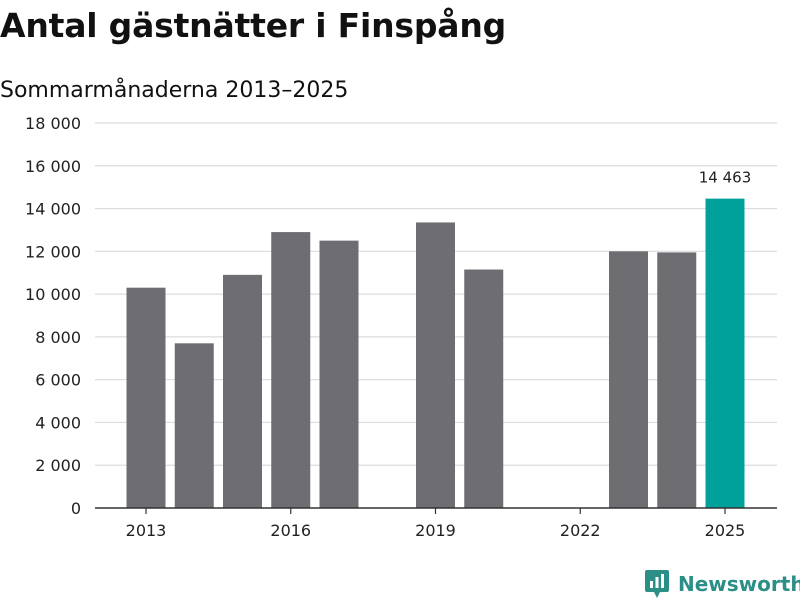  Describe the element at coordinates (253, 25) in the screenshot. I see `chart-title: Antal gästnätter i Finspång` at that location.